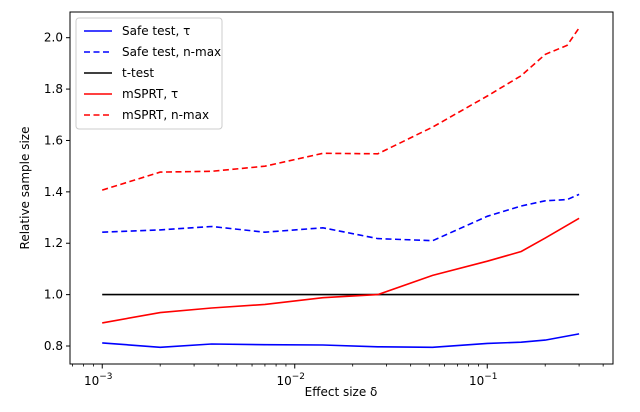  I want to click on x-axis-label: Effect size δ, so click(341, 392).